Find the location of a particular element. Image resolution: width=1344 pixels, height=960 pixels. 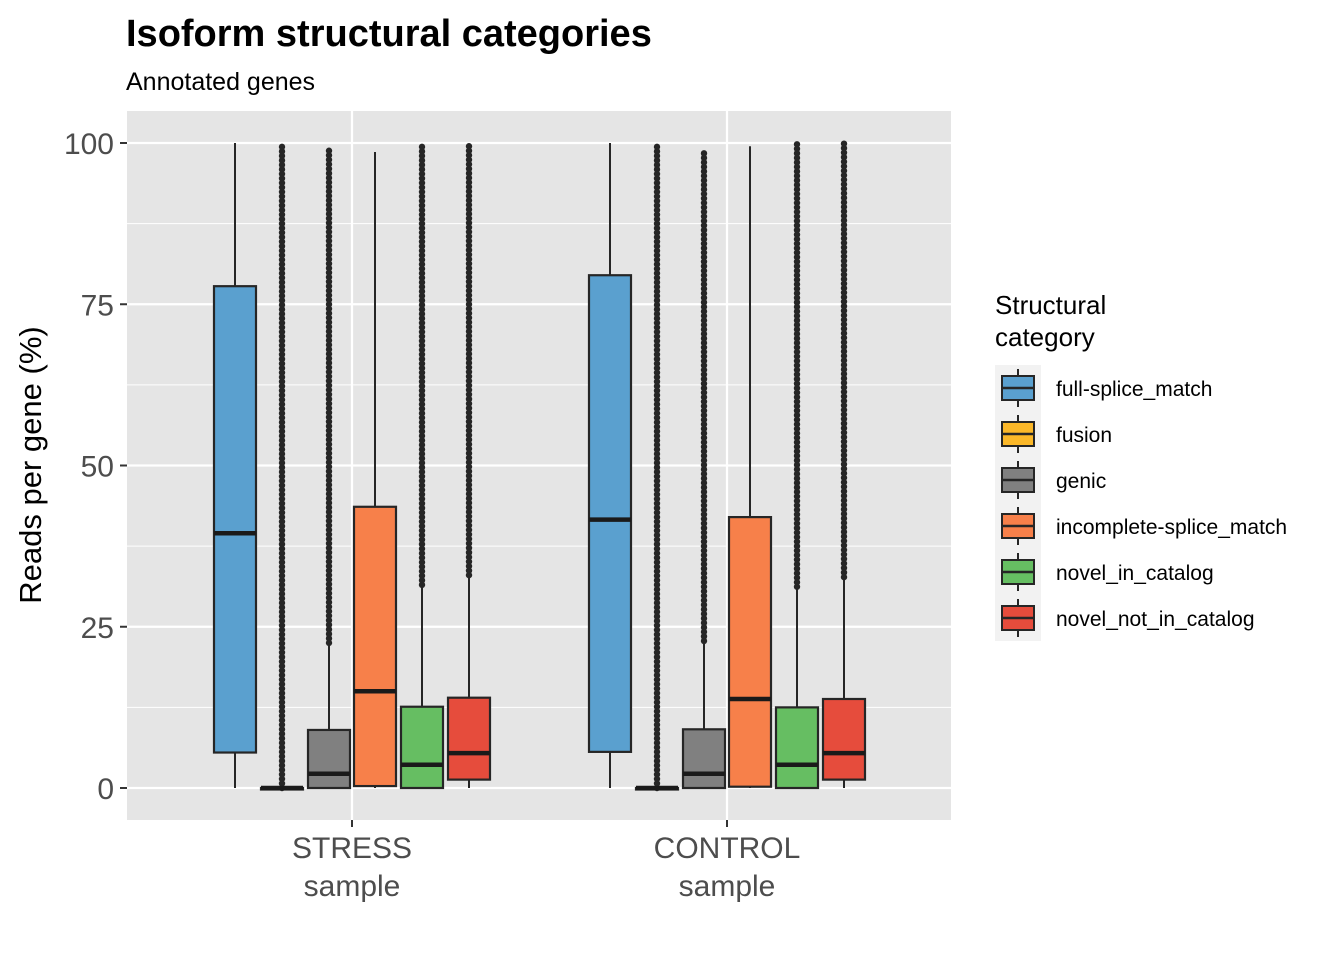

box-novel_not_in_catalog is located at coordinates (469, 465).